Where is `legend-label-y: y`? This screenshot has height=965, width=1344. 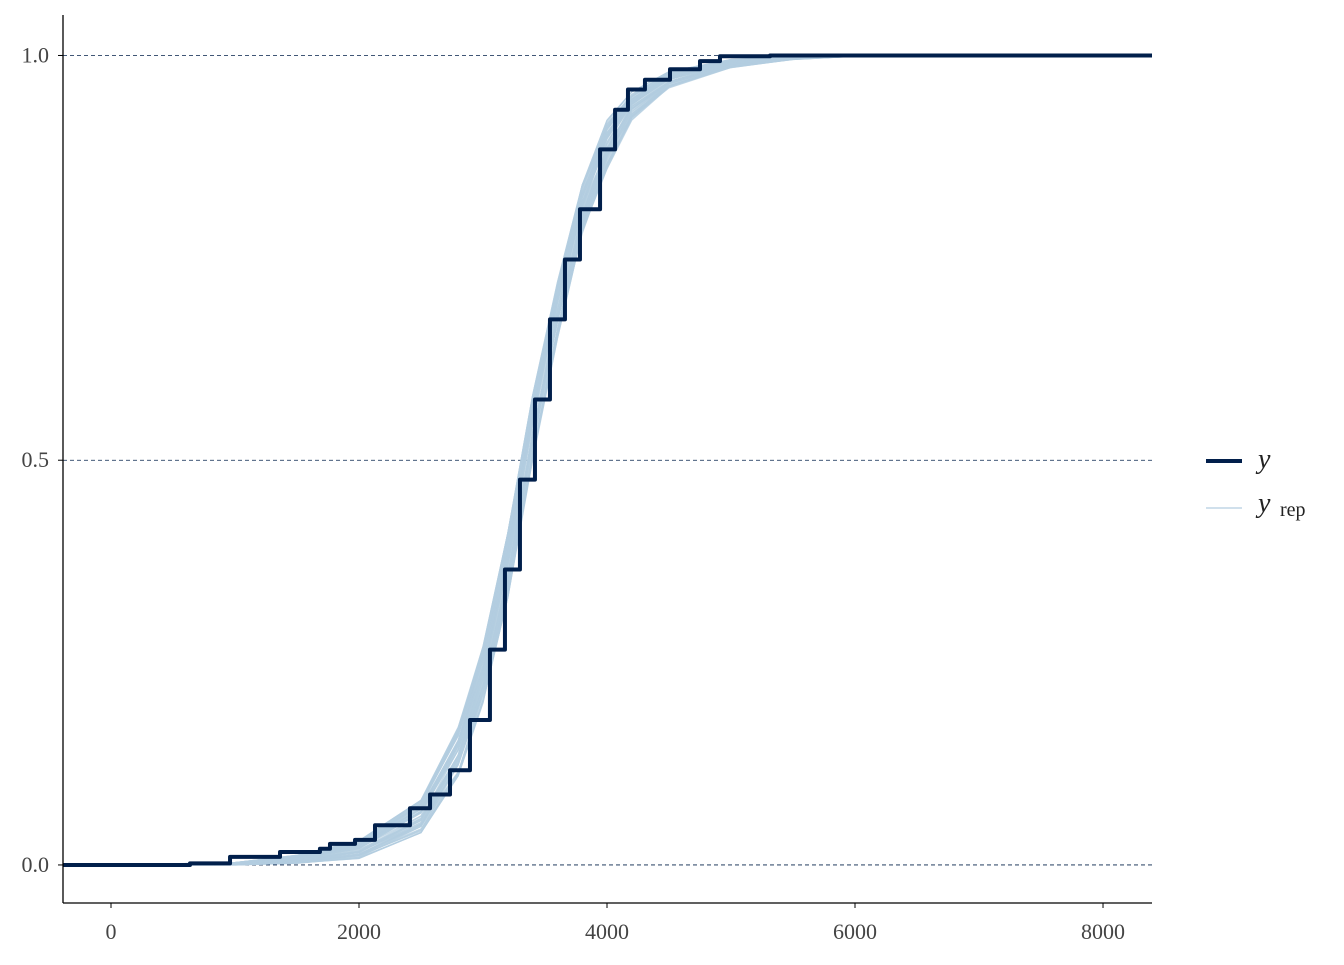
legend-label-y: y is located at coordinates (1263, 459).